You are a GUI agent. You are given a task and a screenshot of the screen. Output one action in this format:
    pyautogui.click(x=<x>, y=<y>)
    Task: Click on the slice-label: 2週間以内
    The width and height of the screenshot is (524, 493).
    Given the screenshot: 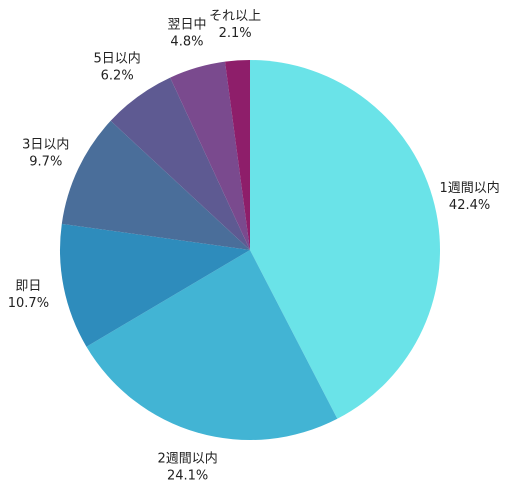 What is the action you would take?
    pyautogui.click(x=187, y=459)
    